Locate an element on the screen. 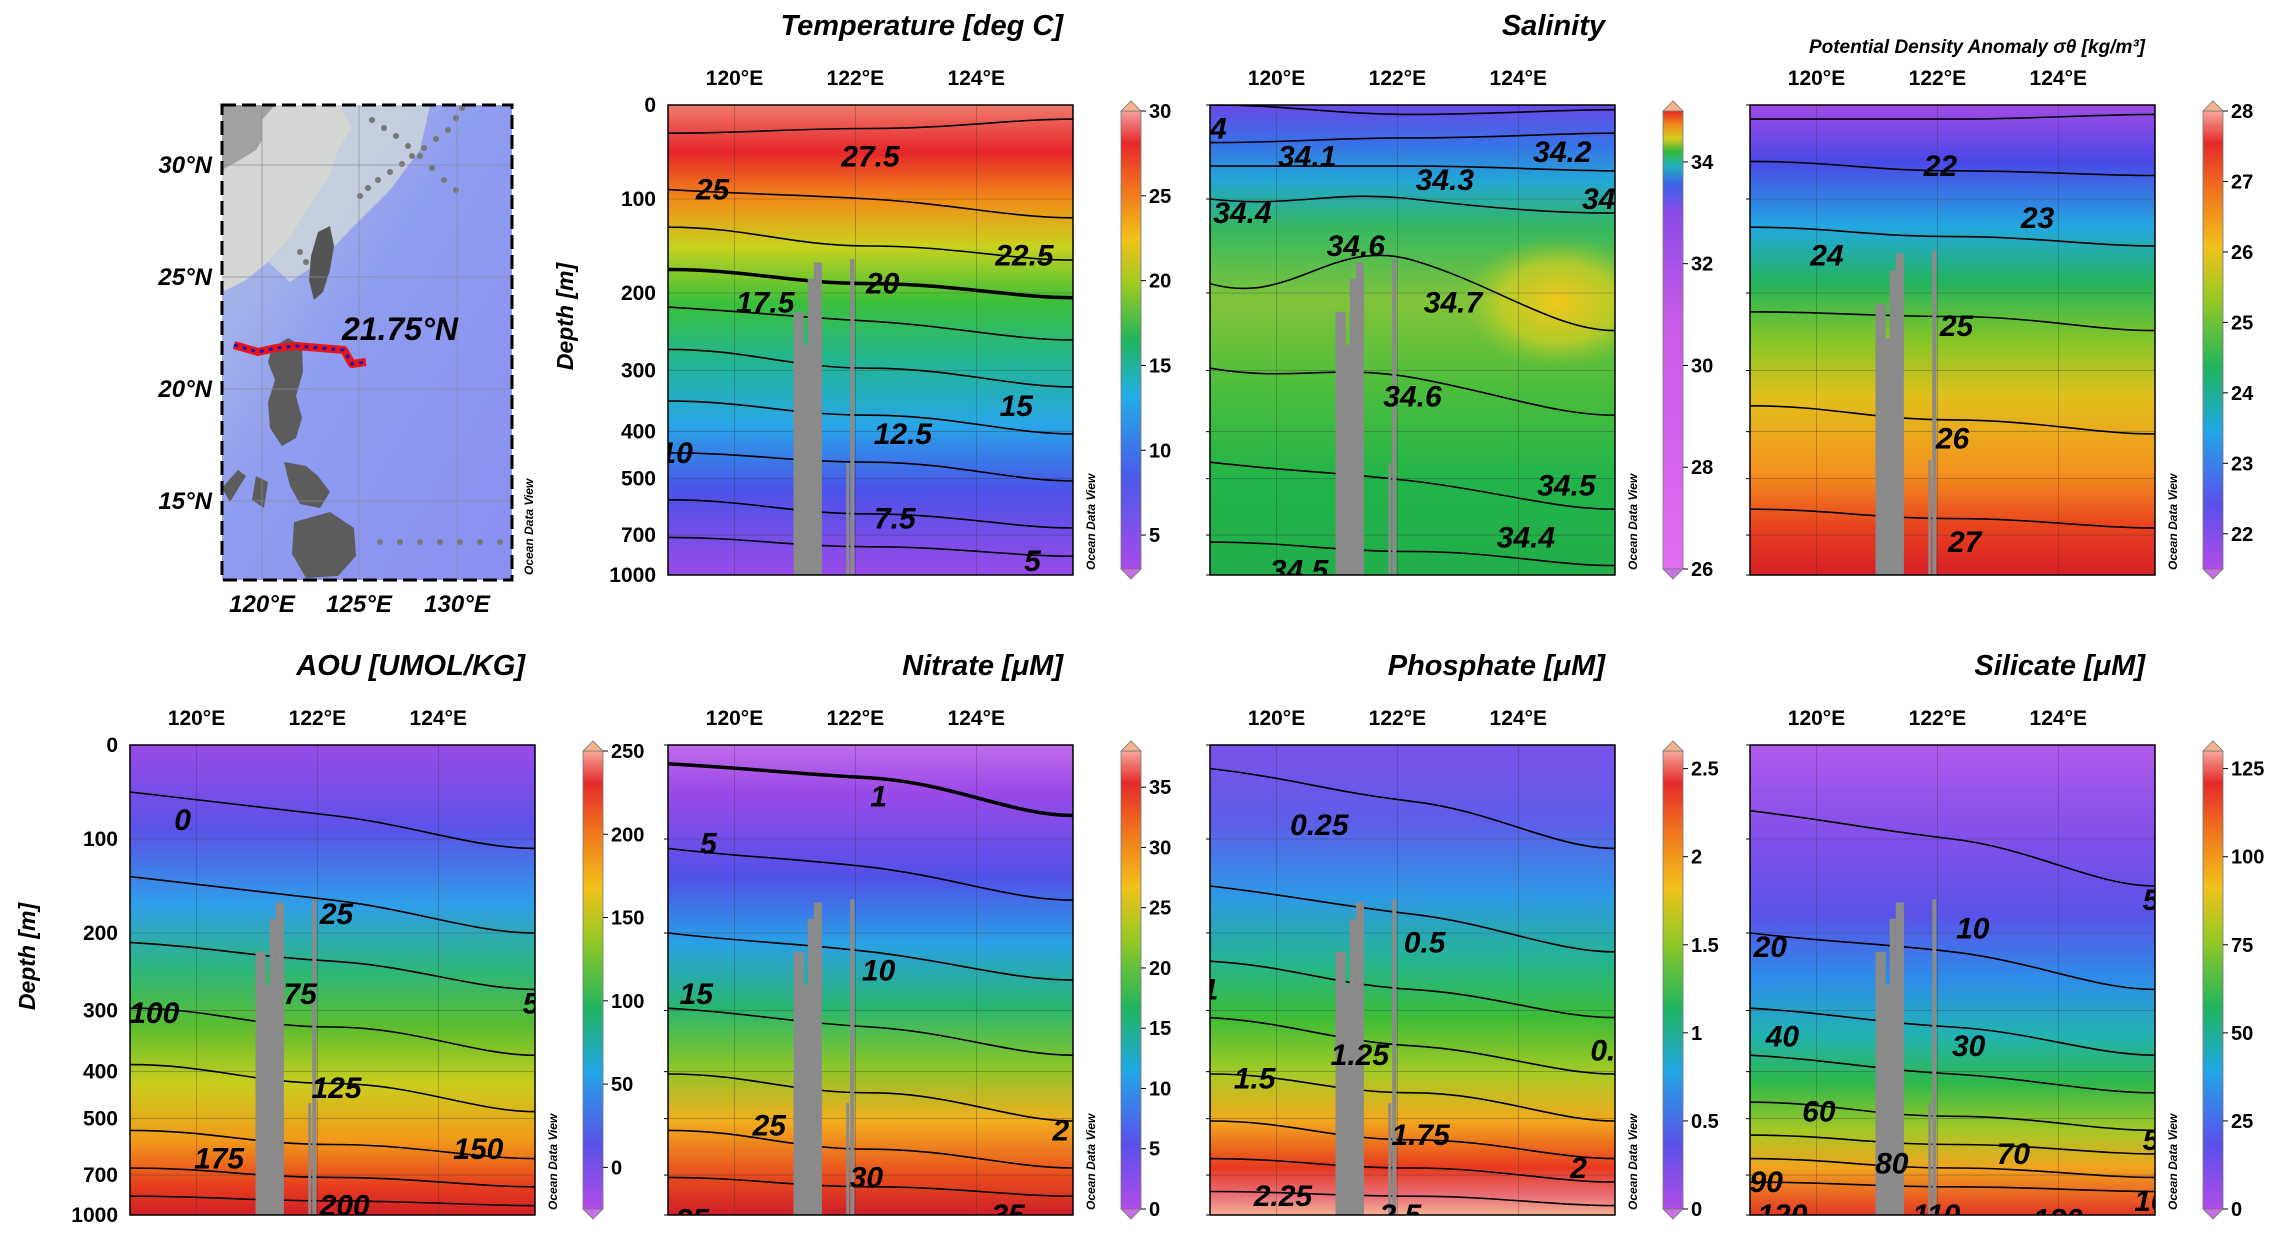 Image resolution: width=2285 pixels, height=1248 pixels. section-field: 22 23 24 25 26 27 is located at coordinates (1952, 340).